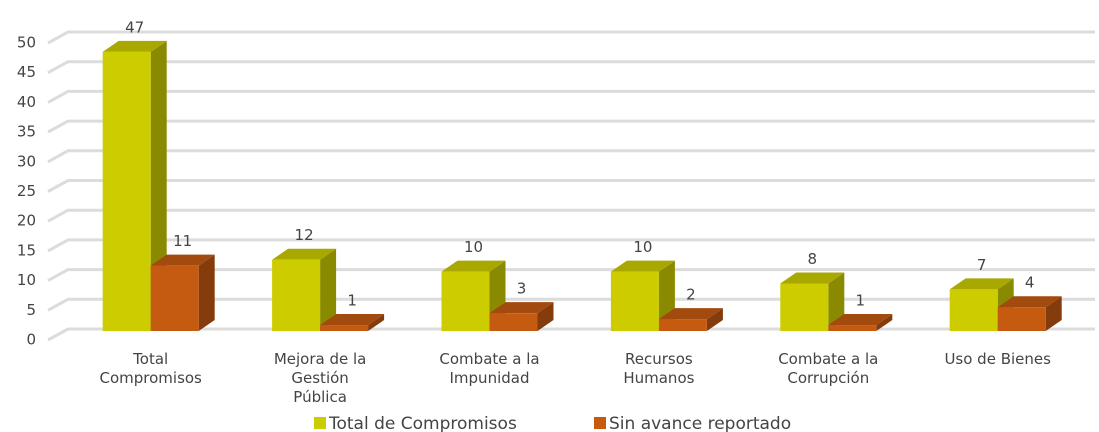  I want to click on value-label: 3, so click(522, 289).